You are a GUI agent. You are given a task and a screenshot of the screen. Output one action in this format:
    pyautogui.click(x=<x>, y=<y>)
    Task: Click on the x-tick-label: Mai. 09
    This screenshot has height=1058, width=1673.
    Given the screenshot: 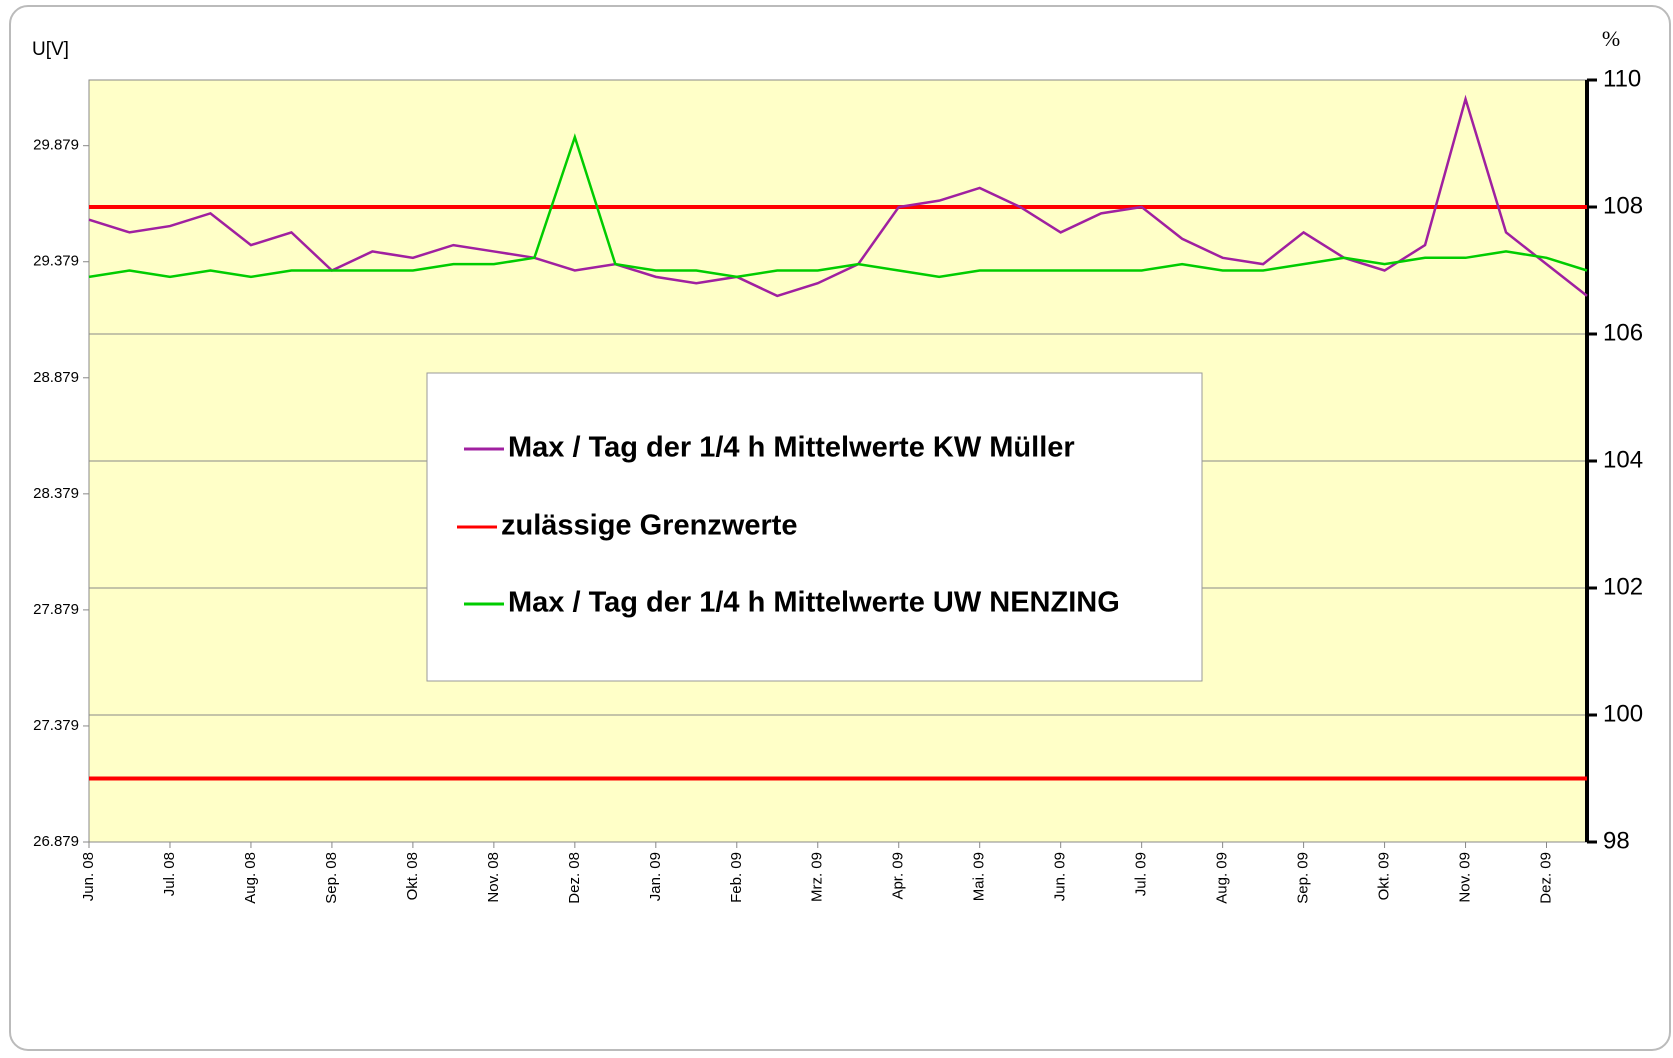 What is the action you would take?
    pyautogui.click(x=979, y=876)
    